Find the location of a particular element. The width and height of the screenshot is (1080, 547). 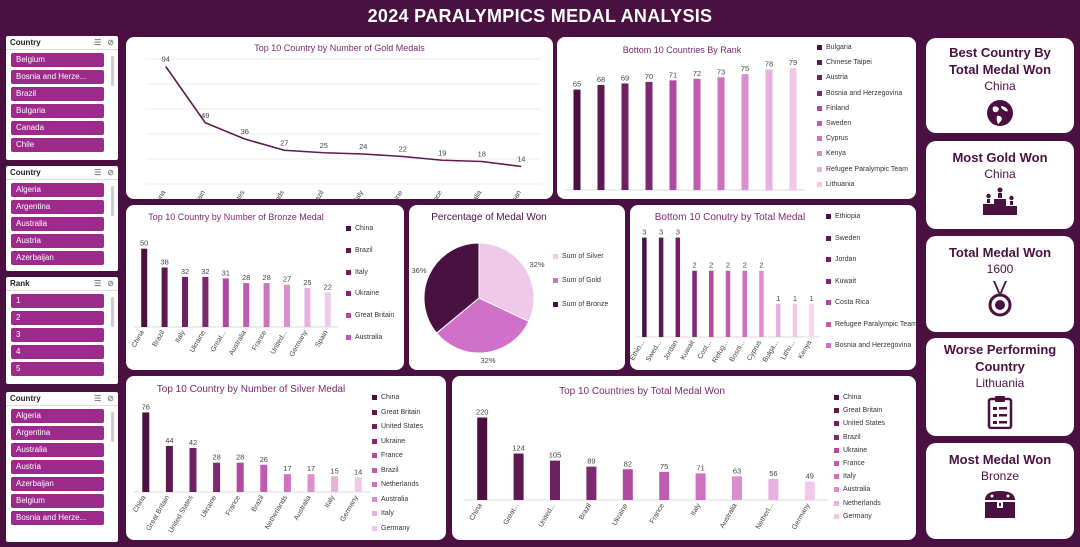

legend-label: Germany is located at coordinates (857, 516).